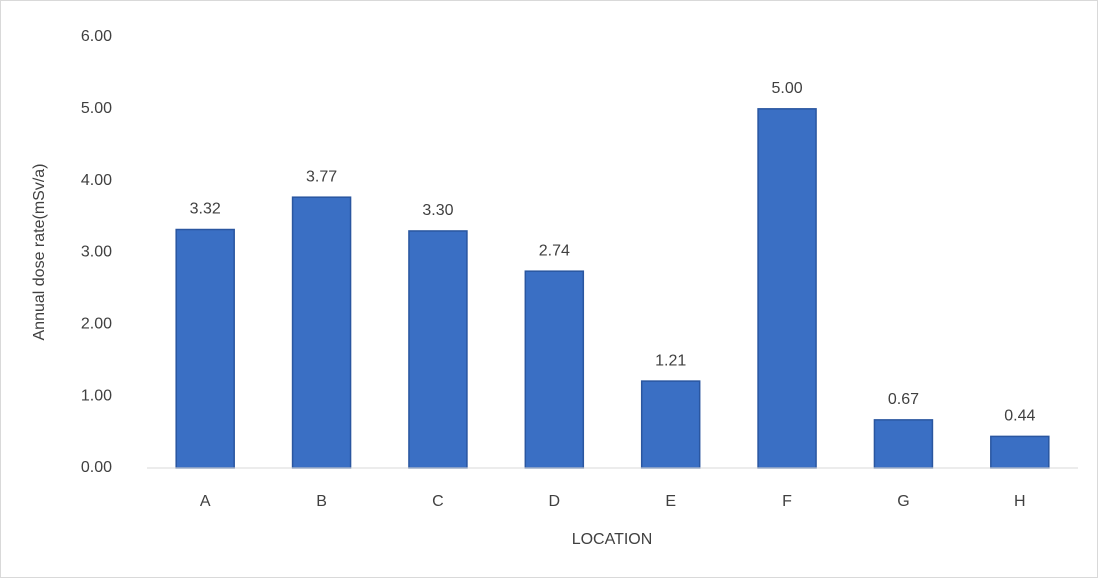  Describe the element at coordinates (786, 88) in the screenshot. I see `data-label: 5.00` at that location.